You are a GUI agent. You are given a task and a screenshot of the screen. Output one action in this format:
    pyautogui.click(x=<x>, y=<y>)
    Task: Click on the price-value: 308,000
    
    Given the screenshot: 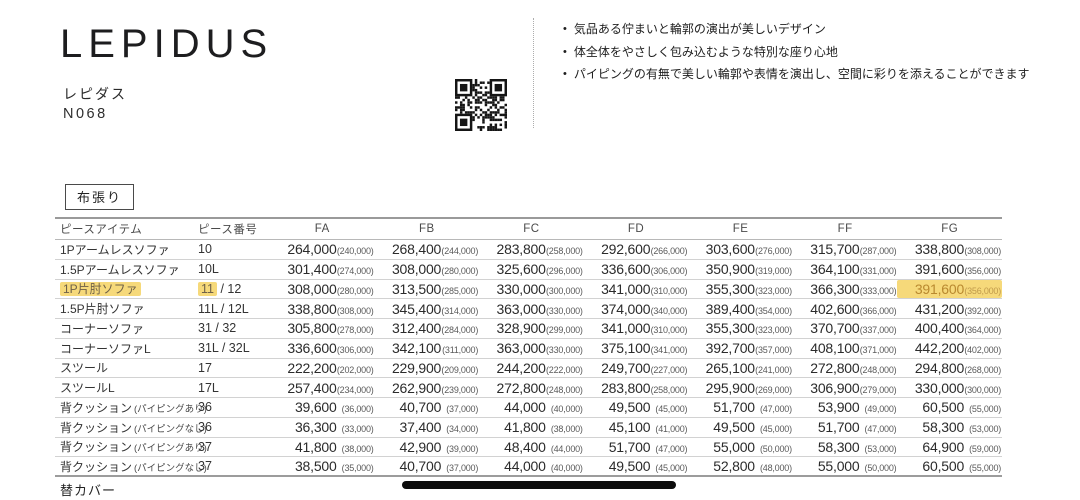 What is the action you would take?
    pyautogui.click(x=312, y=288)
    